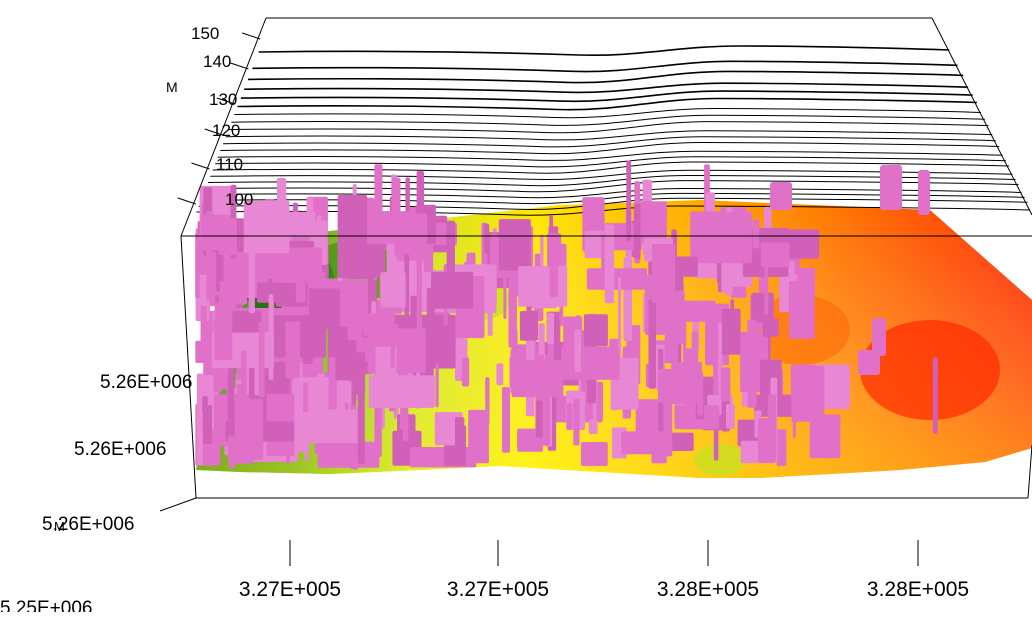 The image size is (1032, 617). I want to click on z-tick-label-3: 120, so click(226, 130).